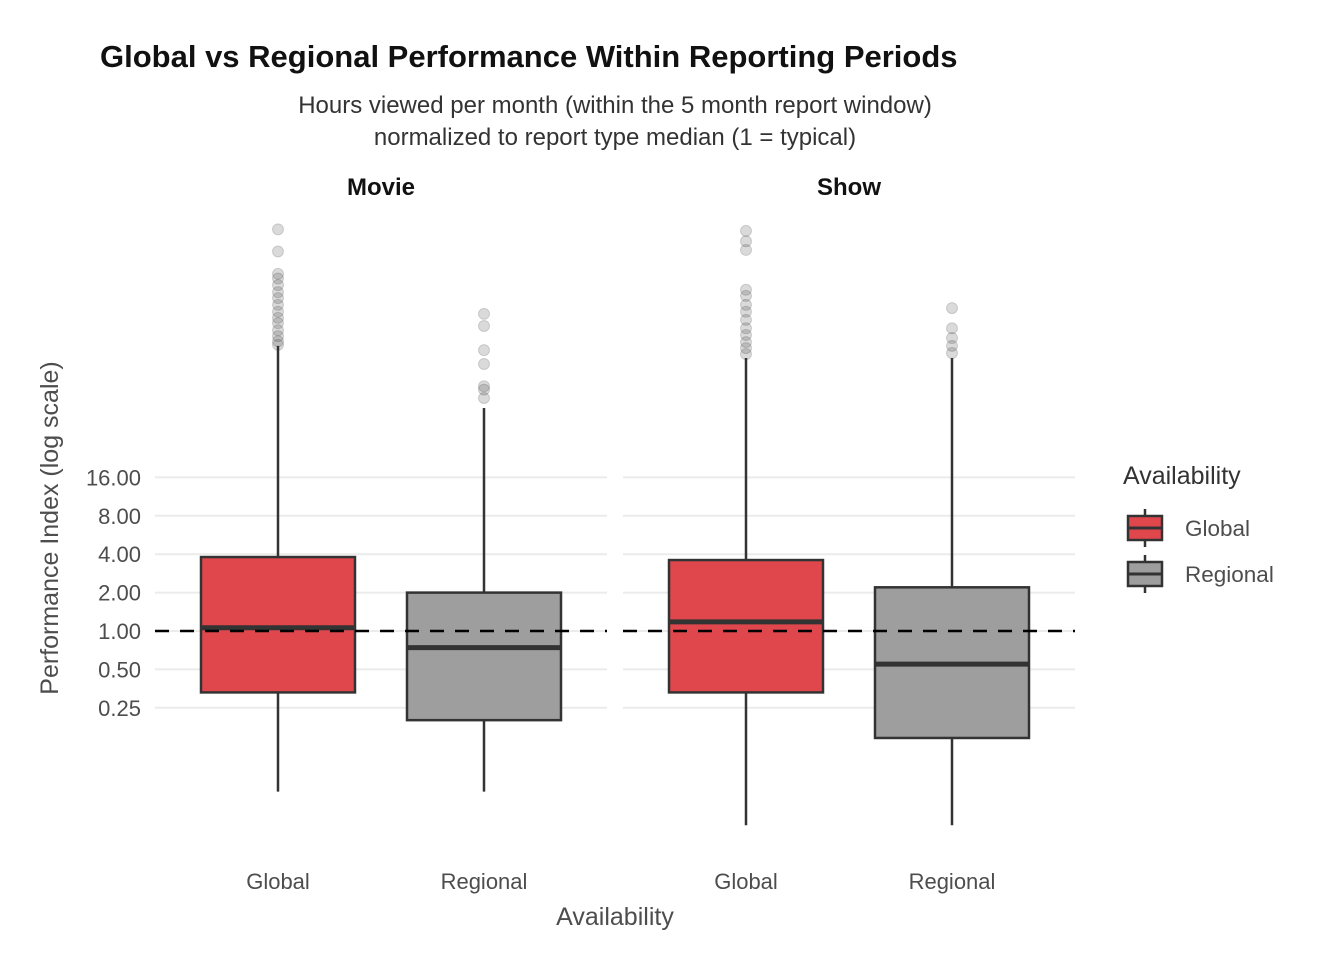  What do you see at coordinates (1200, 551) in the screenshot?
I see `legend: Global Regional` at bounding box center [1200, 551].